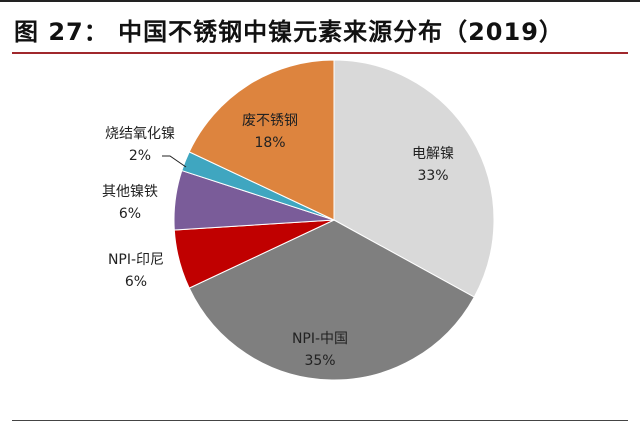  Describe the element at coordinates (320, 420) in the screenshot. I see `bottom-rule` at that location.